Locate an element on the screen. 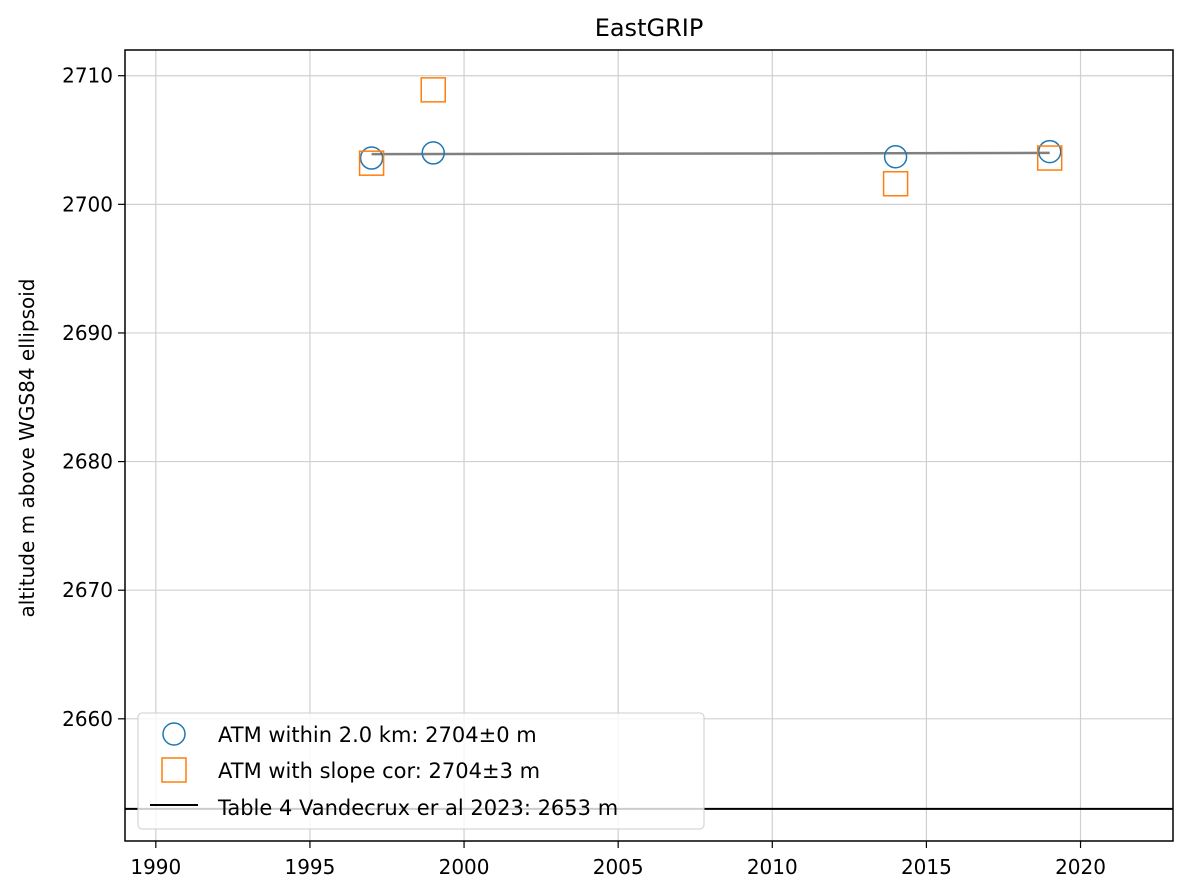 The image size is (1186, 896). x-tick-label: 2010 is located at coordinates (772, 867).